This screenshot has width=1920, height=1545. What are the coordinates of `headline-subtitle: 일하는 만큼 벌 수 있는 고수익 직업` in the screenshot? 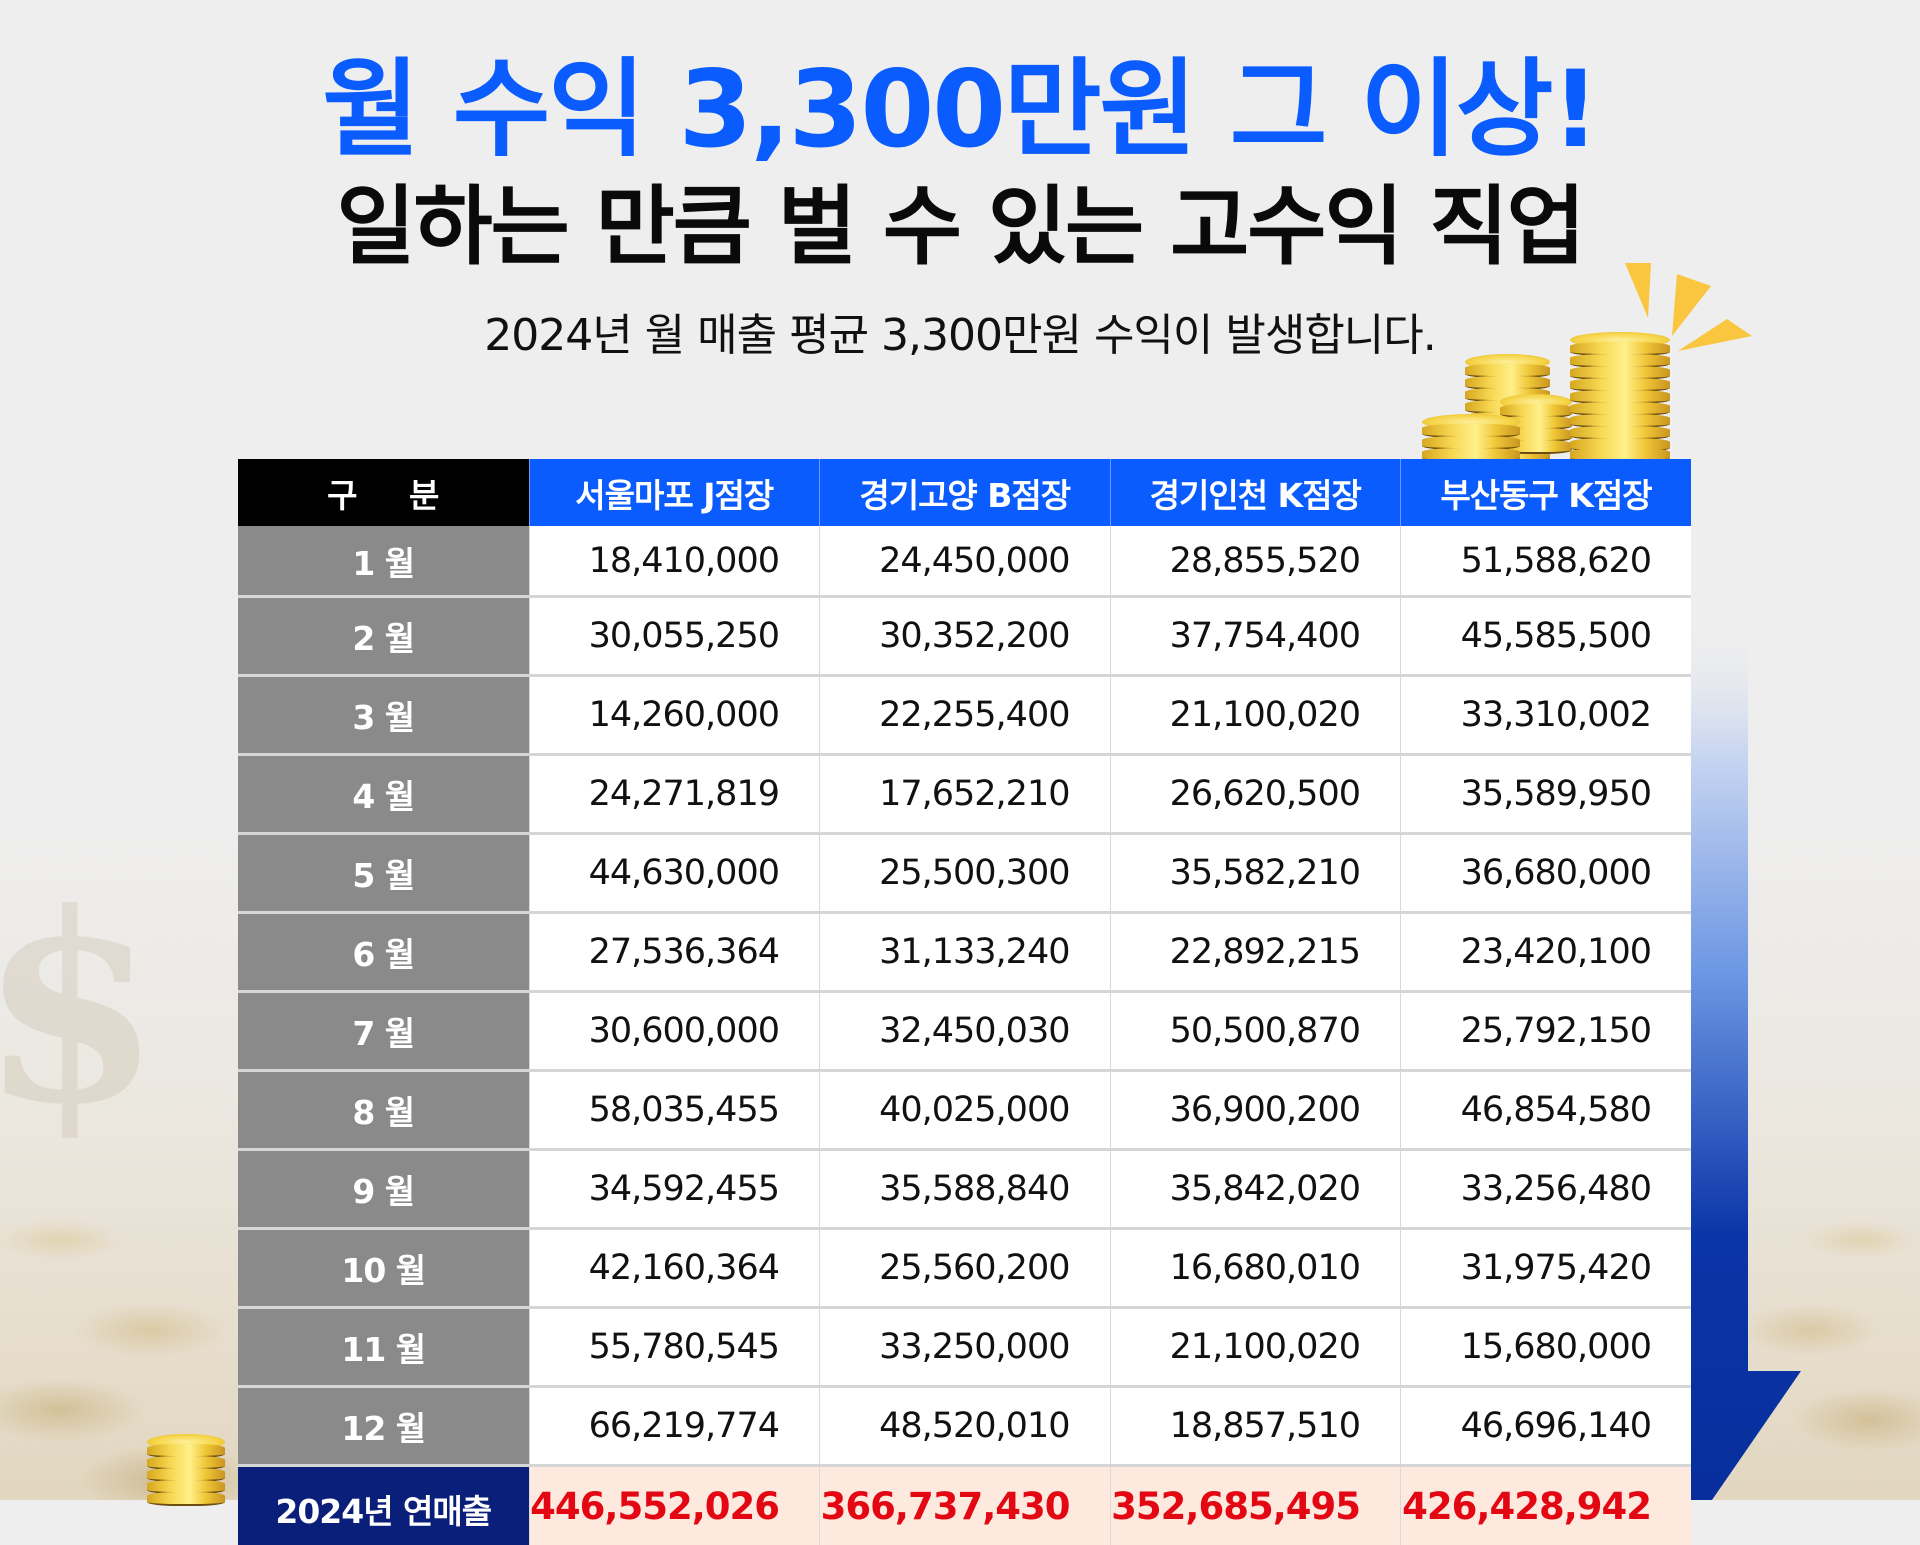 It's located at (960, 227).